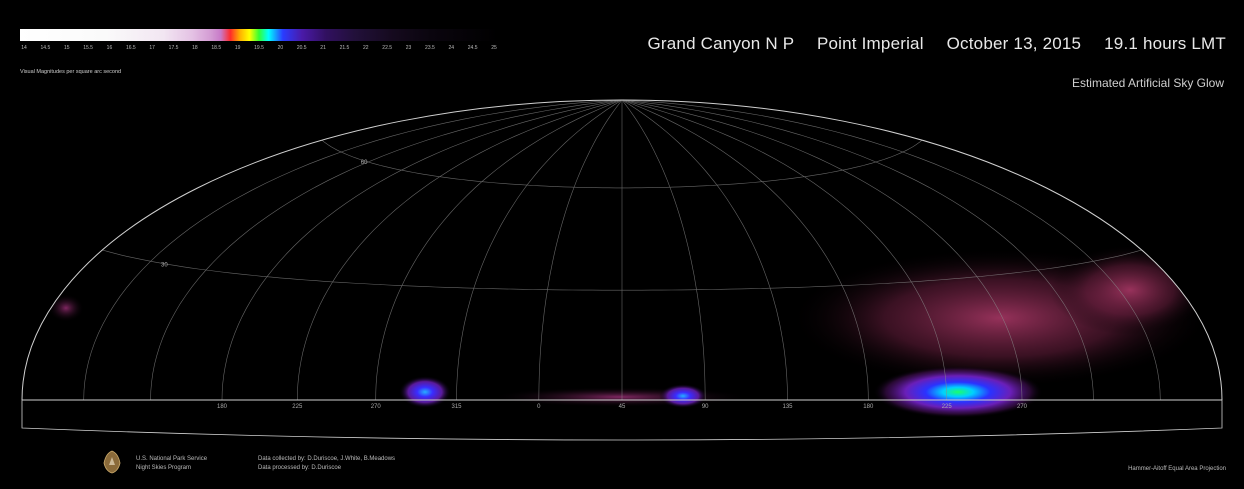 The image size is (1244, 489). What do you see at coordinates (301, 48) in the screenshot?
I see `scale-tick-label: 20.5` at bounding box center [301, 48].